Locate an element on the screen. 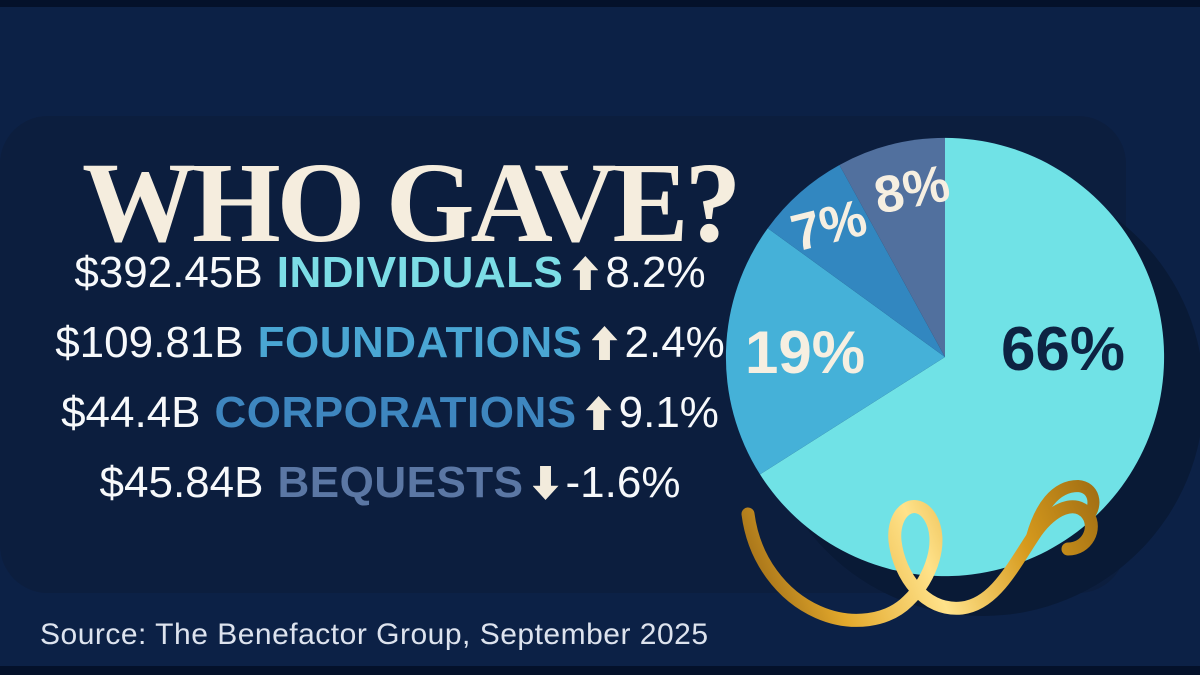 This screenshot has width=1200, height=675. stat-change: 2.4% is located at coordinates (674, 342).